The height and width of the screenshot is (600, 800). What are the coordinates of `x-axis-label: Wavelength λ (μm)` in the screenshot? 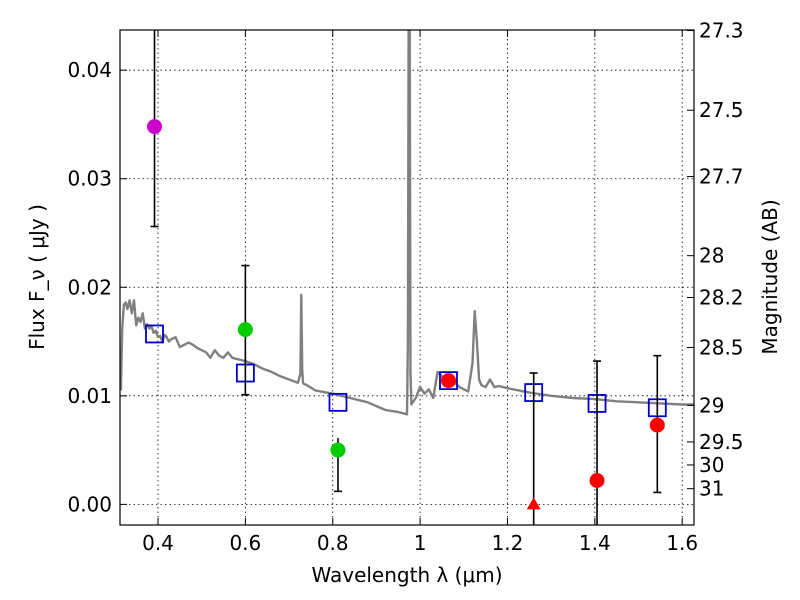 It's located at (406, 575).